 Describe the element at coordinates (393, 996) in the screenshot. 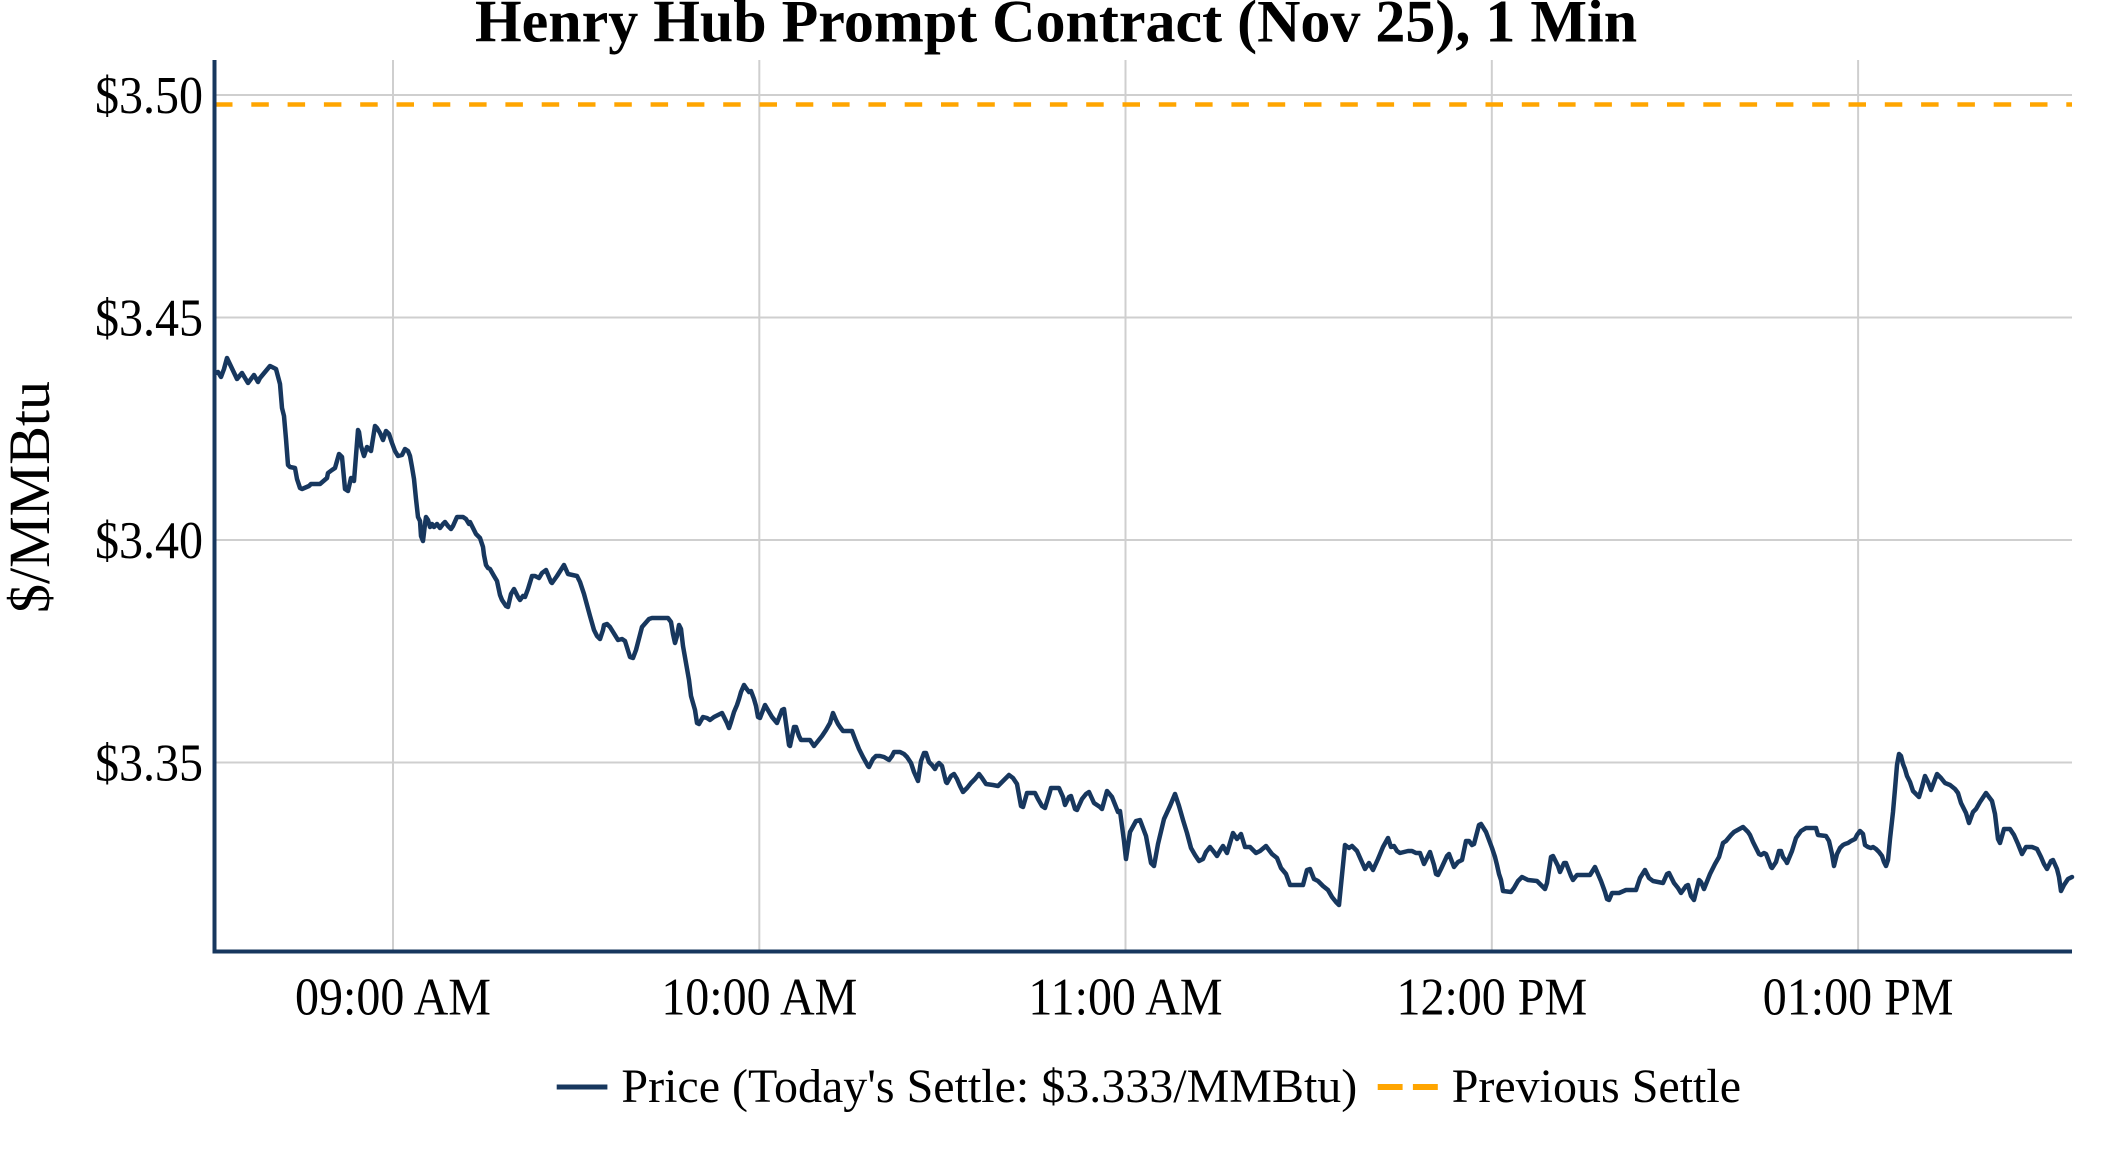

I see `svg-text: 09:00 AM` at that location.